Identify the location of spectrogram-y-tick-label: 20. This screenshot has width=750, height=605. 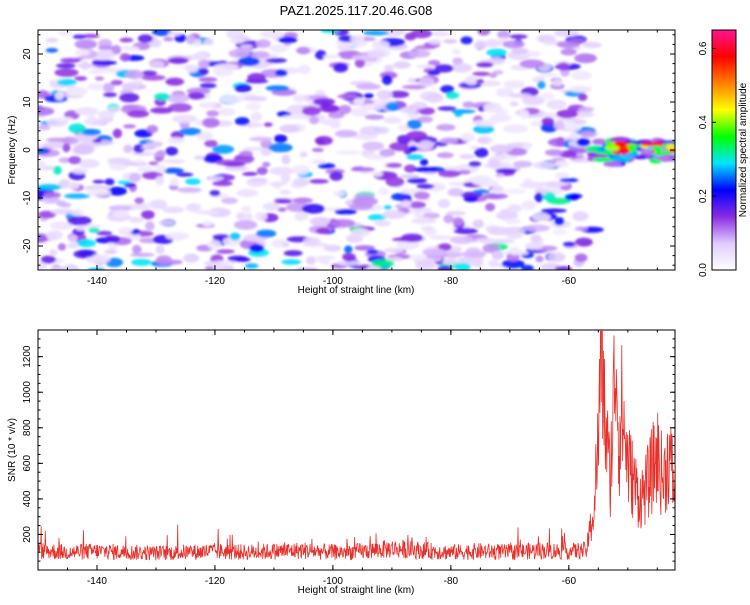
(27, 54).